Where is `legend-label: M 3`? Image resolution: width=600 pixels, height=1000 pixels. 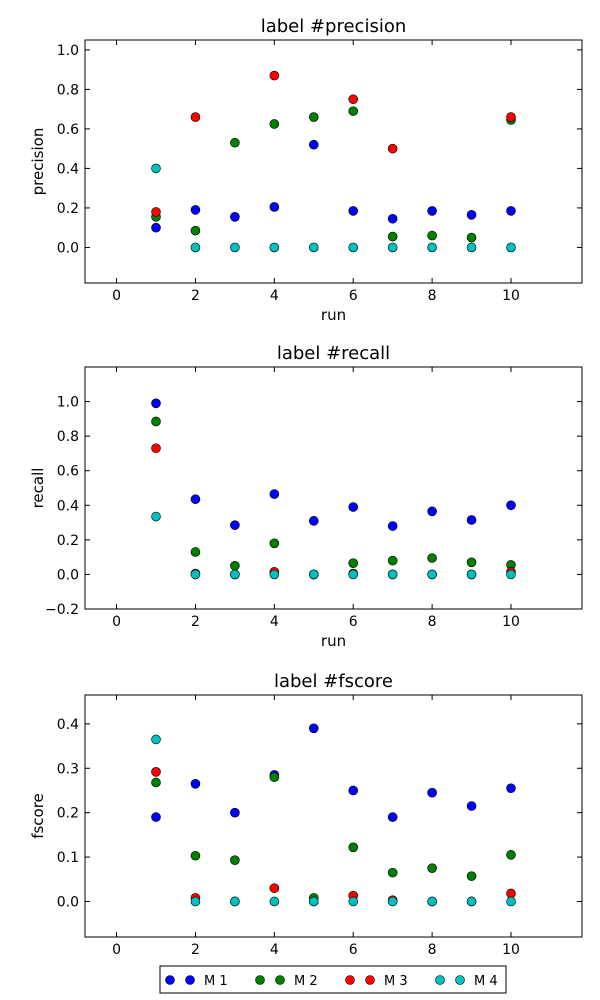 legend-label: M 3 is located at coordinates (396, 981).